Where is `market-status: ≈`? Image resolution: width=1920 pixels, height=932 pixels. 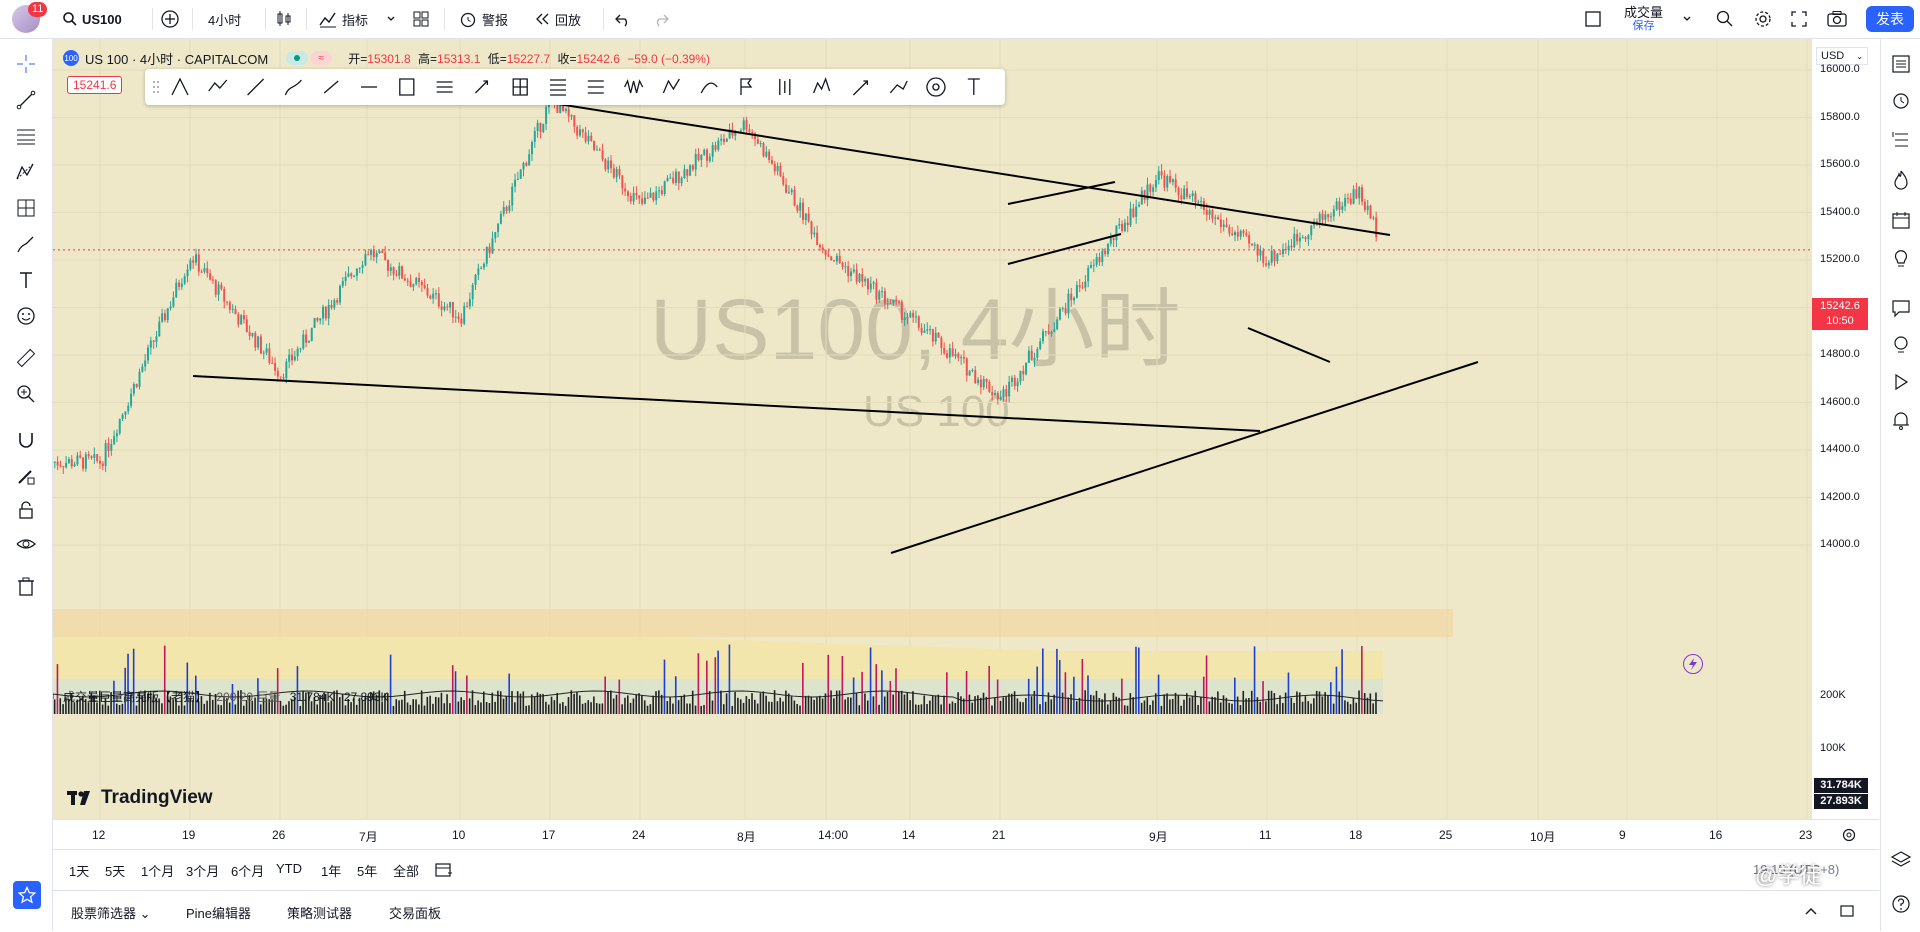
market-status: ≈ is located at coordinates (309, 58).